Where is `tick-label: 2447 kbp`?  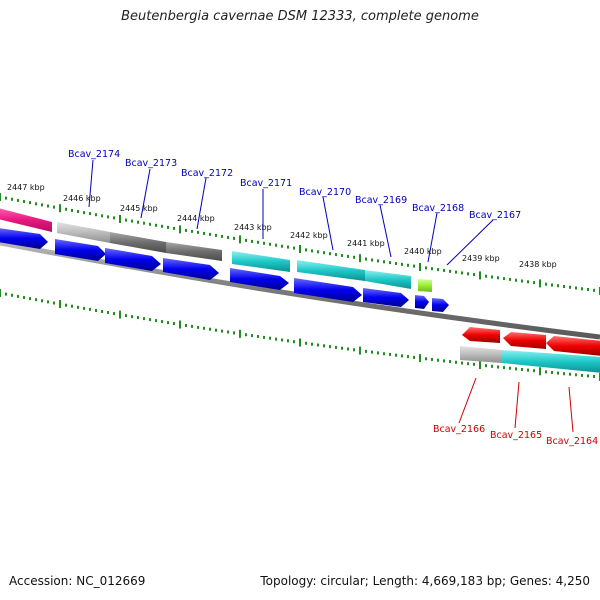
tick-label: 2447 kbp is located at coordinates (26, 187).